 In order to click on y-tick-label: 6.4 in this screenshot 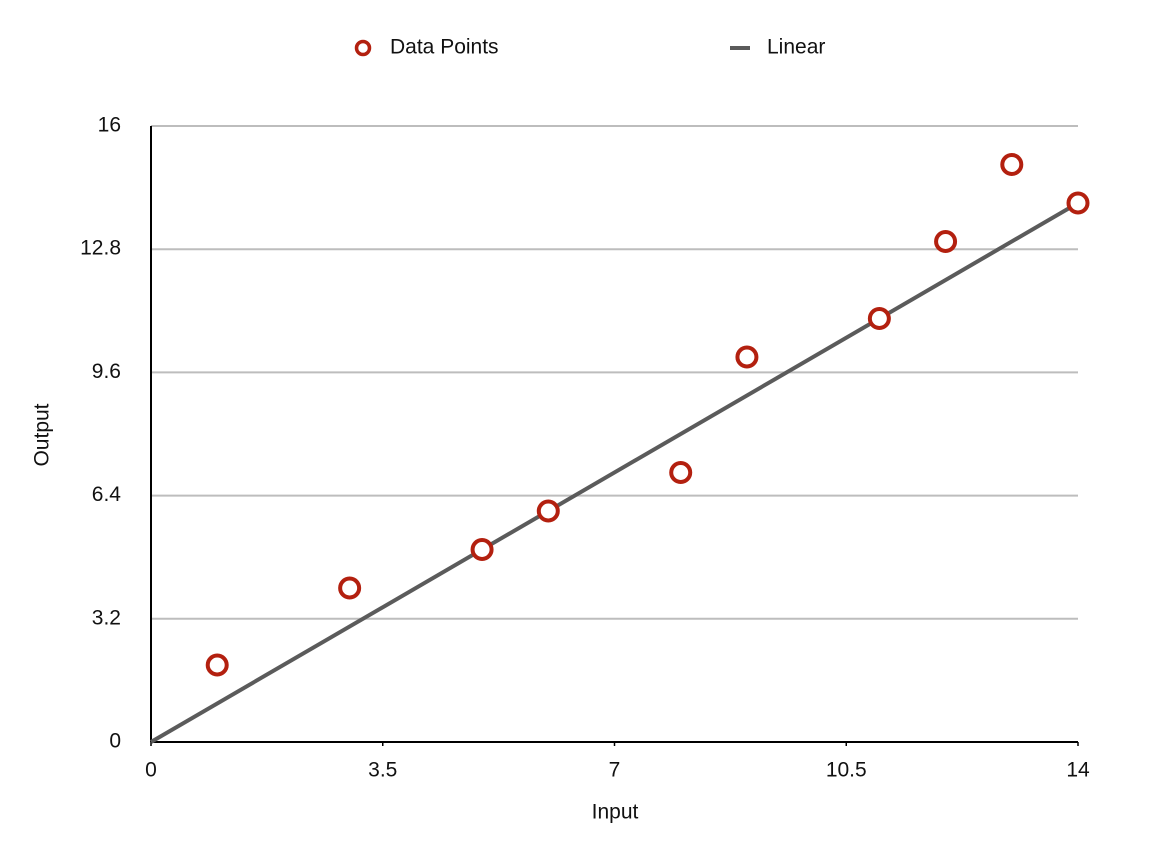, I will do `click(107, 494)`.